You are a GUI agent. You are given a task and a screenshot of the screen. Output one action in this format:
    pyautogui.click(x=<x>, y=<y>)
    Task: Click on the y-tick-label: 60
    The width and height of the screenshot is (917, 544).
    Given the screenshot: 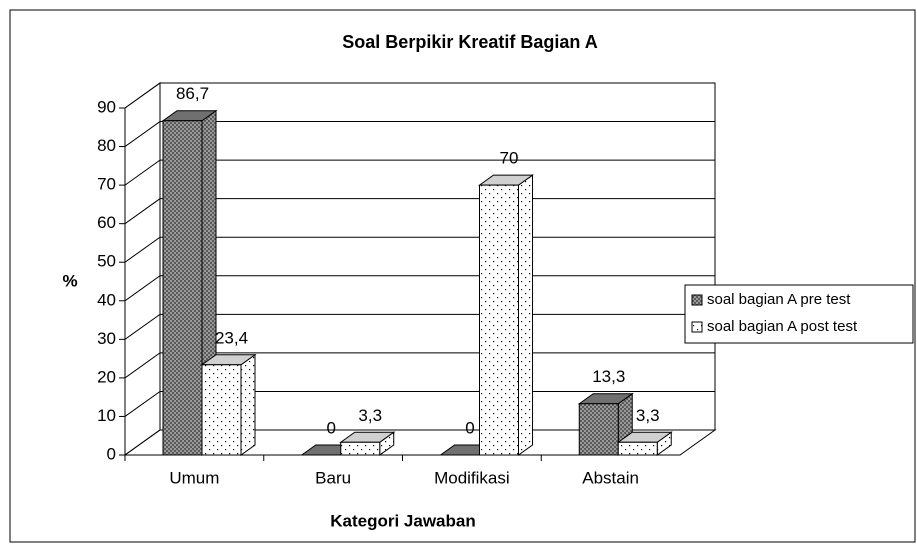 What is the action you would take?
    pyautogui.click(x=106, y=222)
    